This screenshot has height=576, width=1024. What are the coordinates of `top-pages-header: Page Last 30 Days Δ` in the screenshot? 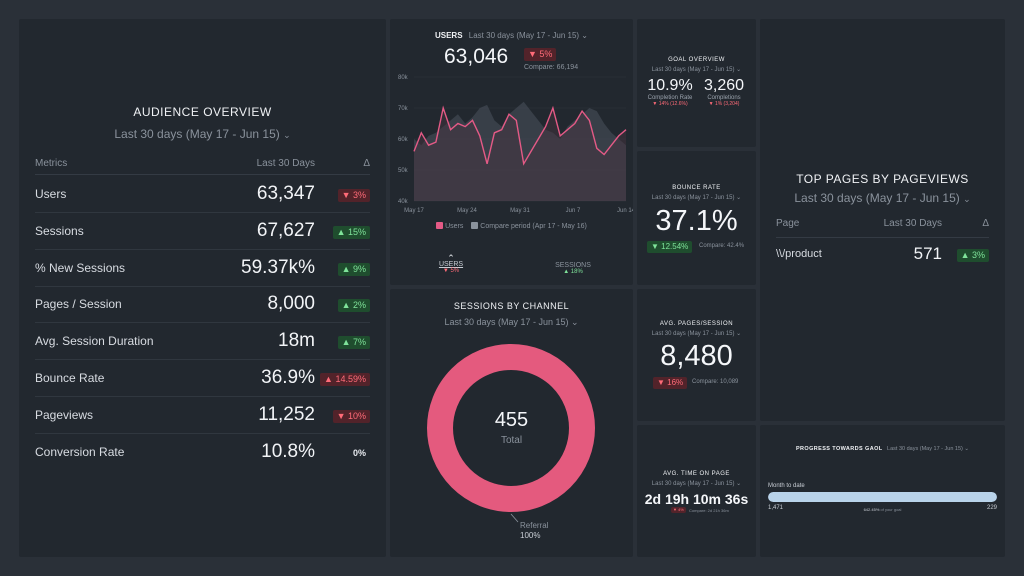 It's located at (882, 228).